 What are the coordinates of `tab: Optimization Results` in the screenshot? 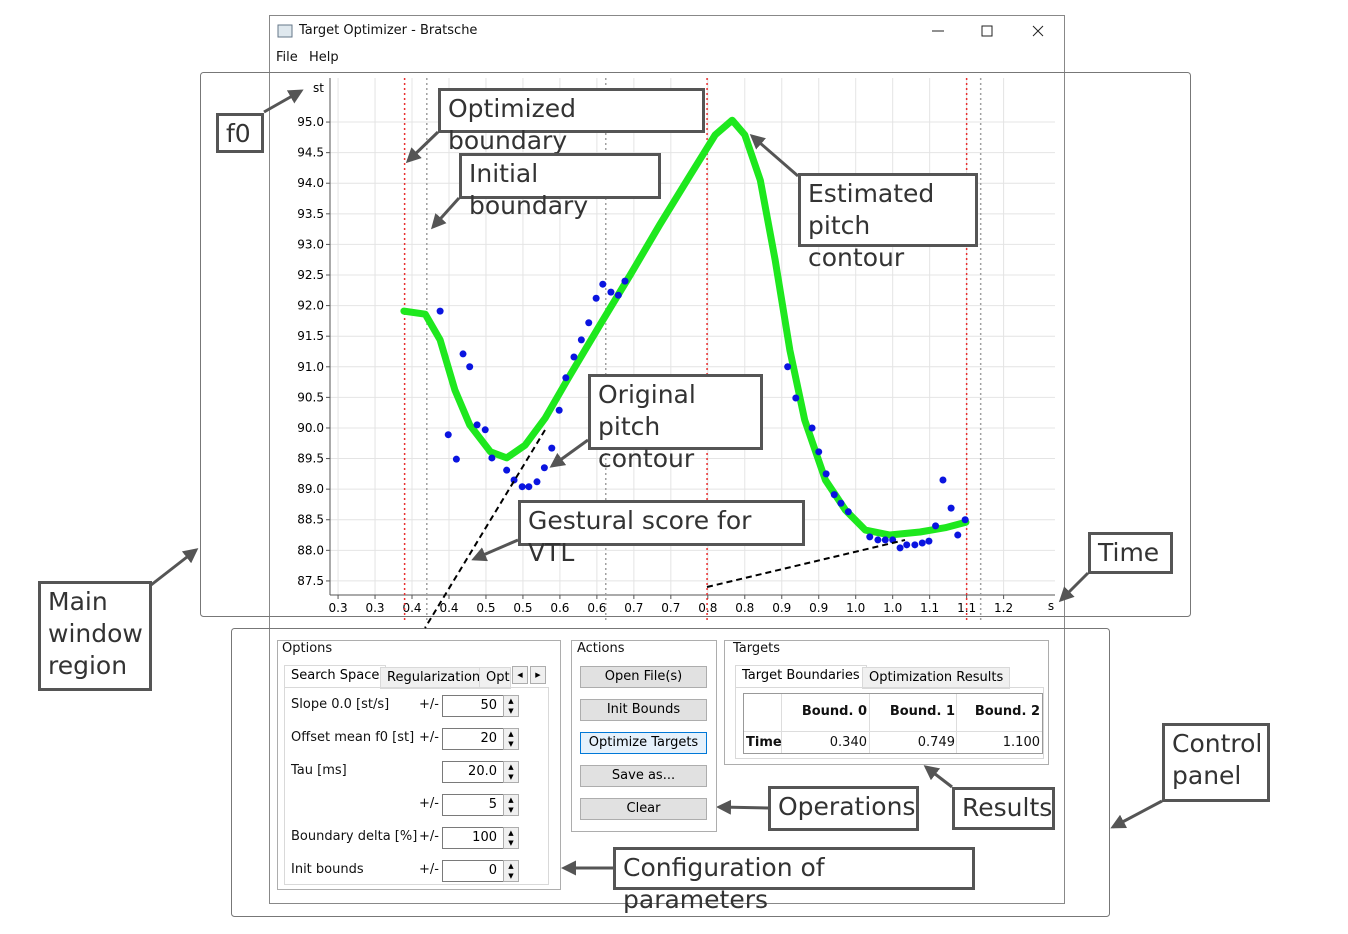 It's located at (936, 678).